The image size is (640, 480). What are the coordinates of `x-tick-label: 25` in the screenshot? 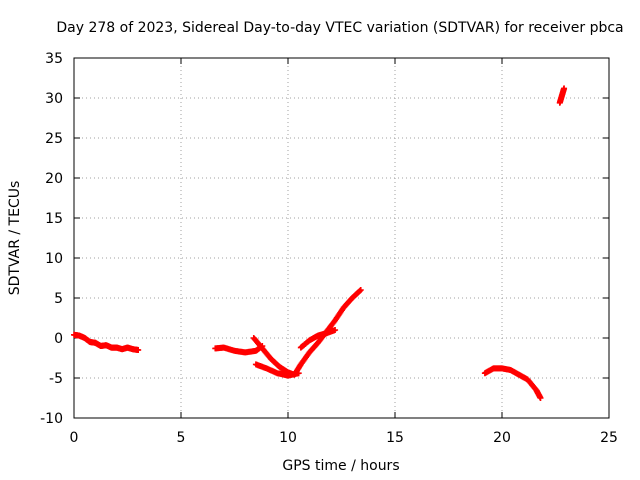 It's located at (609, 438).